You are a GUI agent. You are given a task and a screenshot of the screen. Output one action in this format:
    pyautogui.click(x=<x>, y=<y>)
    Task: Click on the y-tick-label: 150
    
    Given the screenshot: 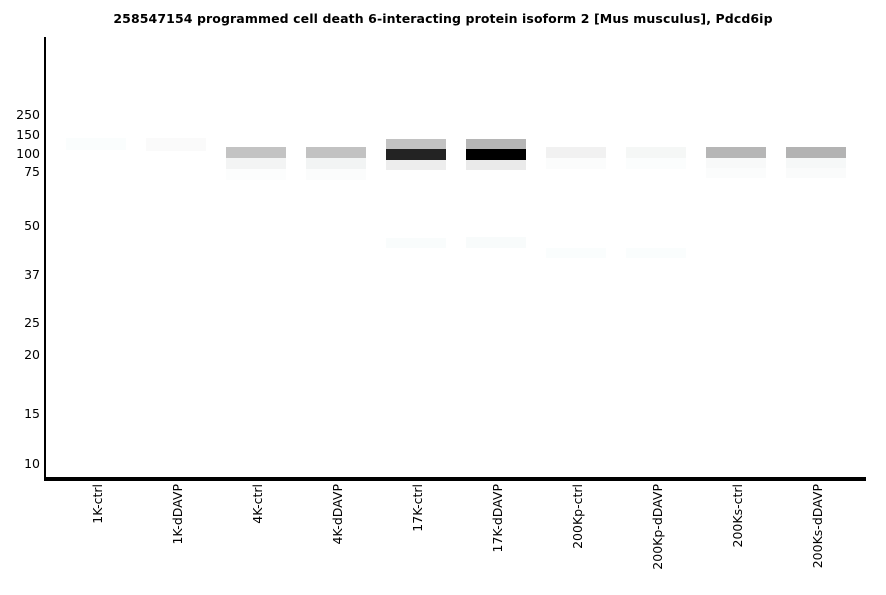 What is the action you would take?
    pyautogui.click(x=28, y=134)
    